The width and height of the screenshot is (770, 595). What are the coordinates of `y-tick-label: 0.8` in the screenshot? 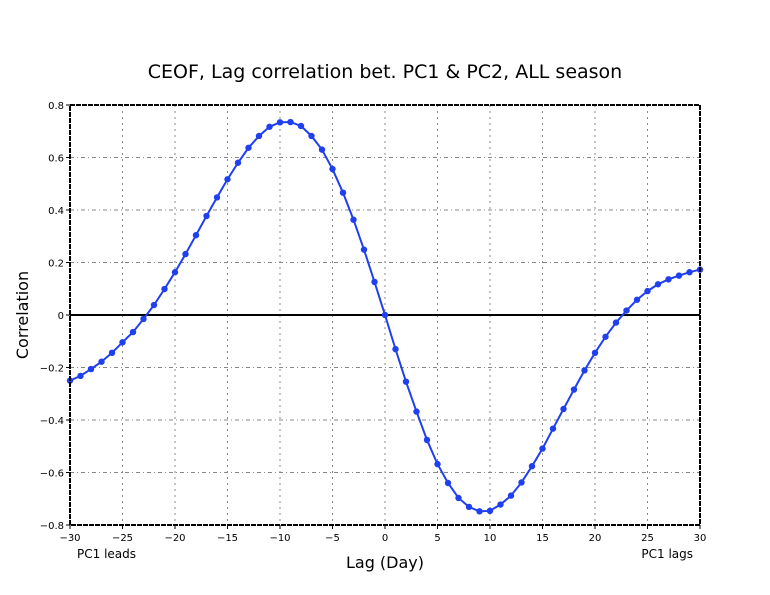 It's located at (56, 106).